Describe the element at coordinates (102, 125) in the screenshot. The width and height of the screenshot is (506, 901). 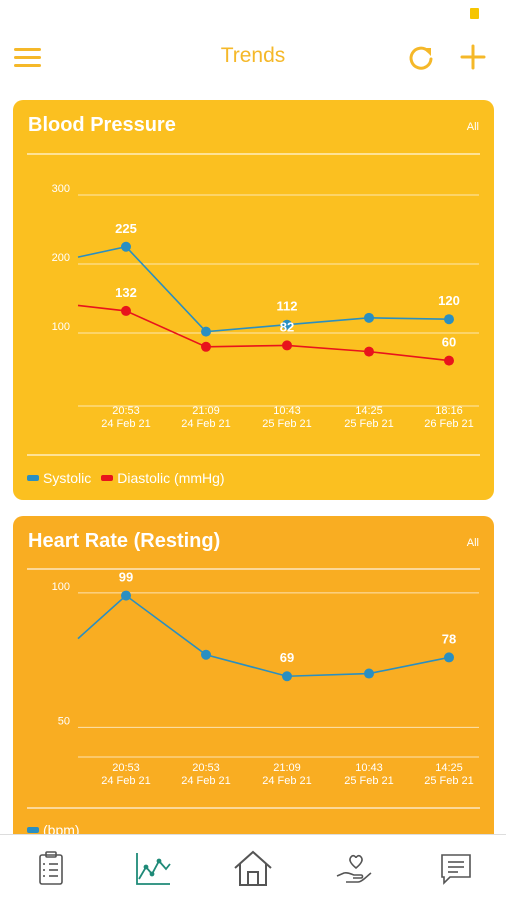
I see `card-title: Blood Pressure` at that location.